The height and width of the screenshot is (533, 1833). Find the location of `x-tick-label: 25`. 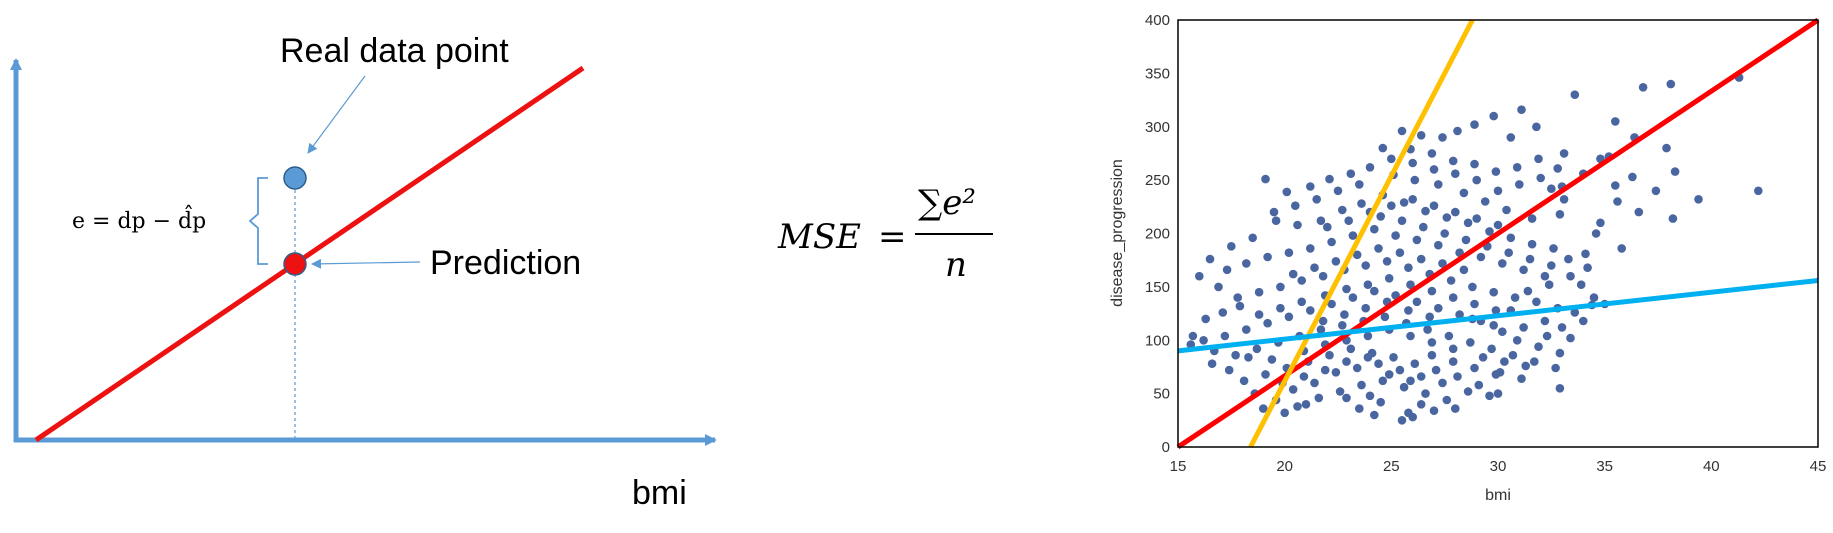

x-tick-label: 25 is located at coordinates (1391, 466).